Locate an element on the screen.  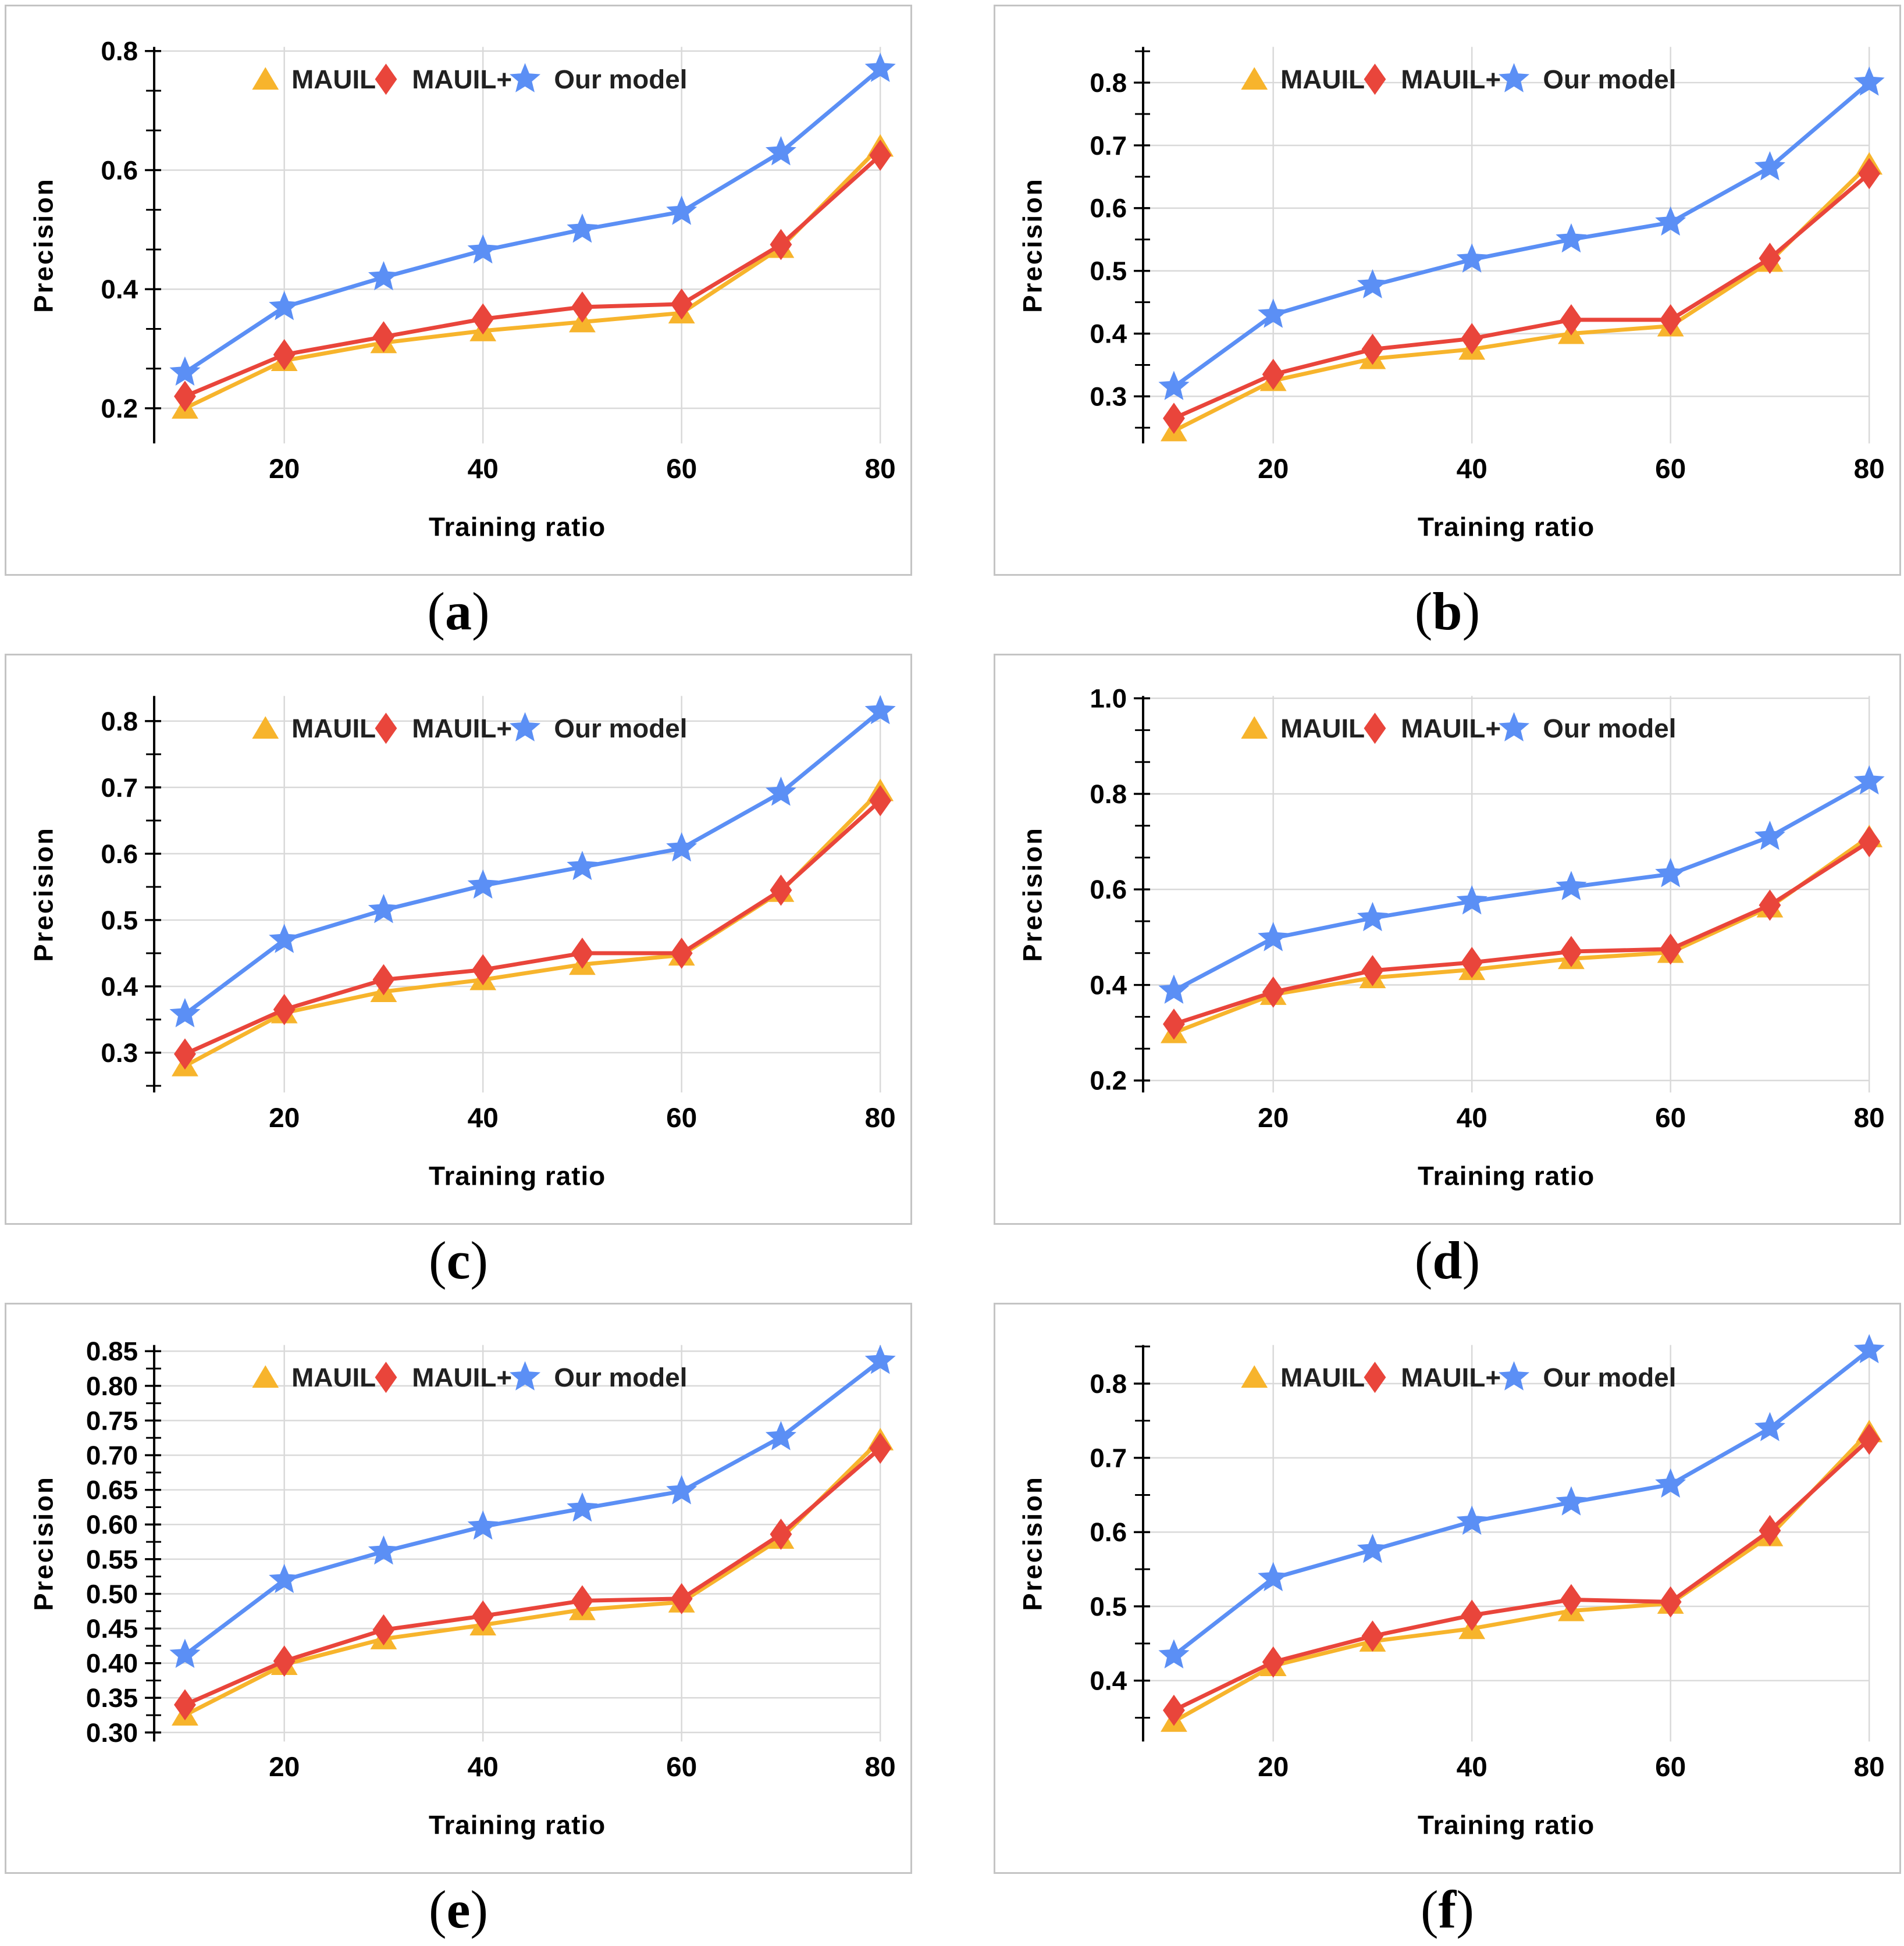
y-axis-ticks is located at coordinates (1142, 239).